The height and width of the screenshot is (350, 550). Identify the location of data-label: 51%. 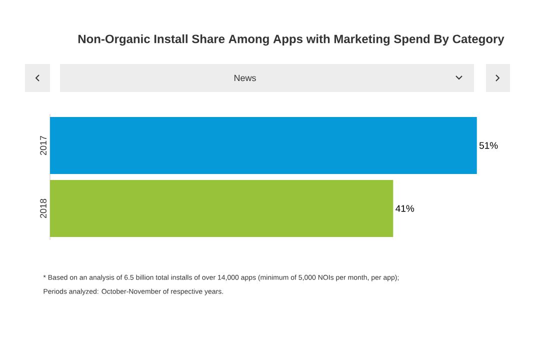
(488, 145).